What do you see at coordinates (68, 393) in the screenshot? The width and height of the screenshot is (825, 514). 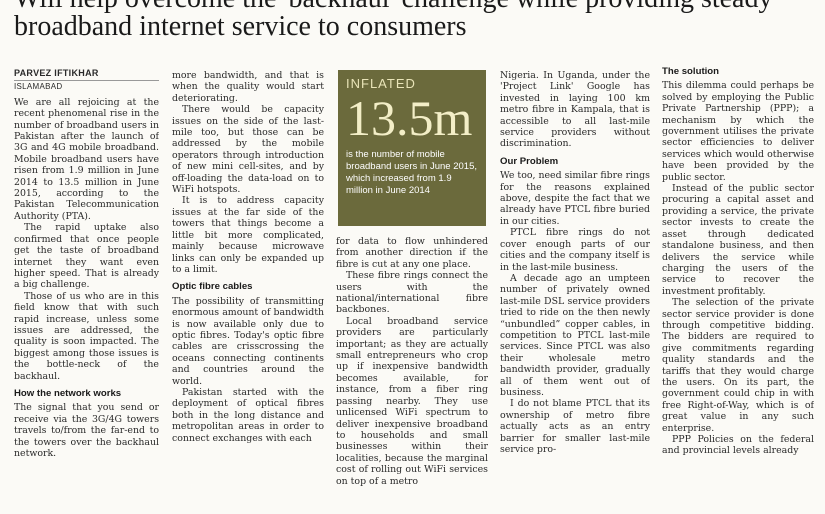 I see `subheading-how-network-works: How the network works` at bounding box center [68, 393].